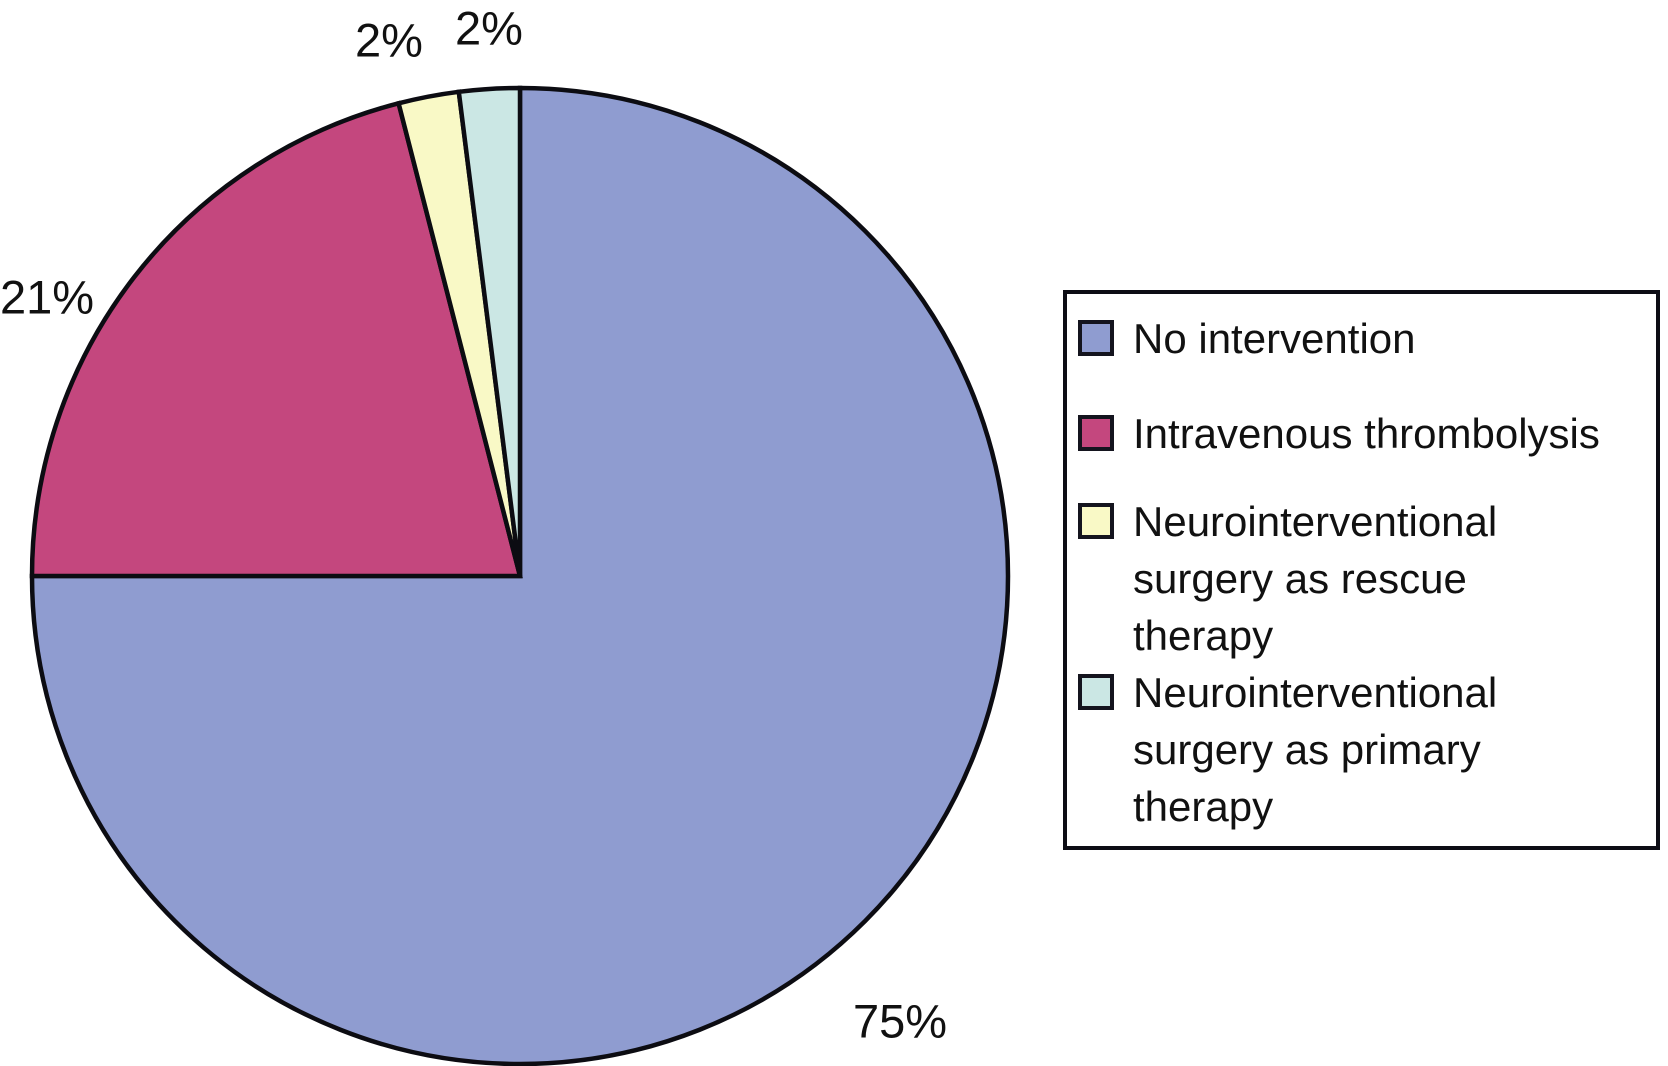 Image resolution: width=1668 pixels, height=1066 pixels. I want to click on legend-swatch-primary-therapy, so click(1096, 692).